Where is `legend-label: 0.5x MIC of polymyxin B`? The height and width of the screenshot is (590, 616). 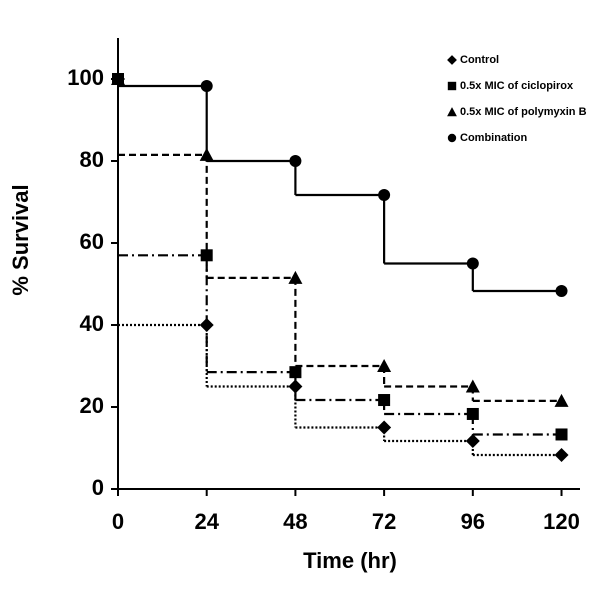 legend-label: 0.5x MIC of polymyxin B is located at coordinates (523, 112).